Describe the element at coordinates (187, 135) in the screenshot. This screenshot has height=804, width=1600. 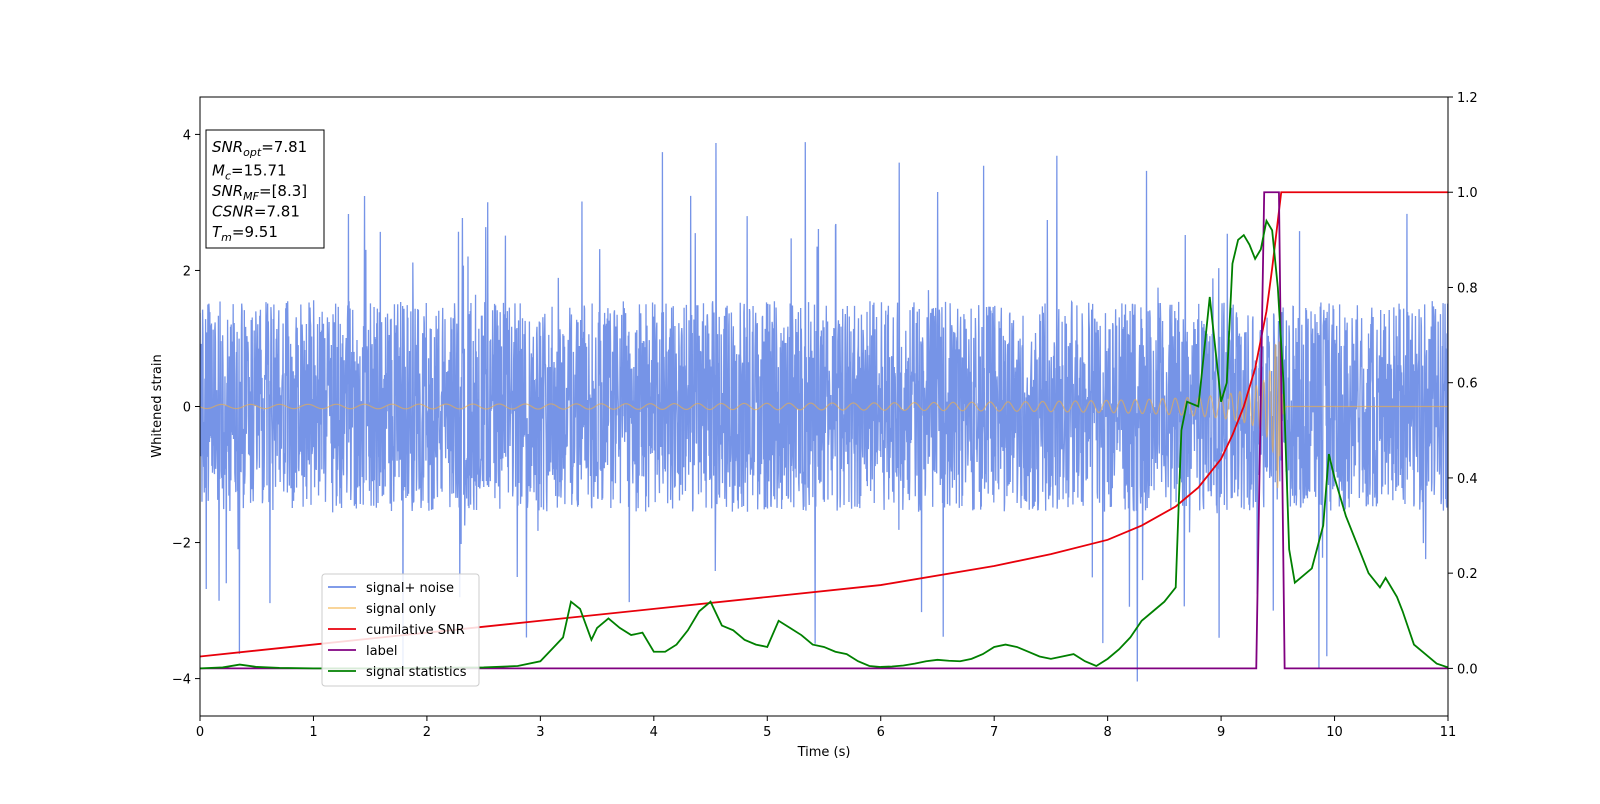
I see `y-tick-label: 4` at that location.